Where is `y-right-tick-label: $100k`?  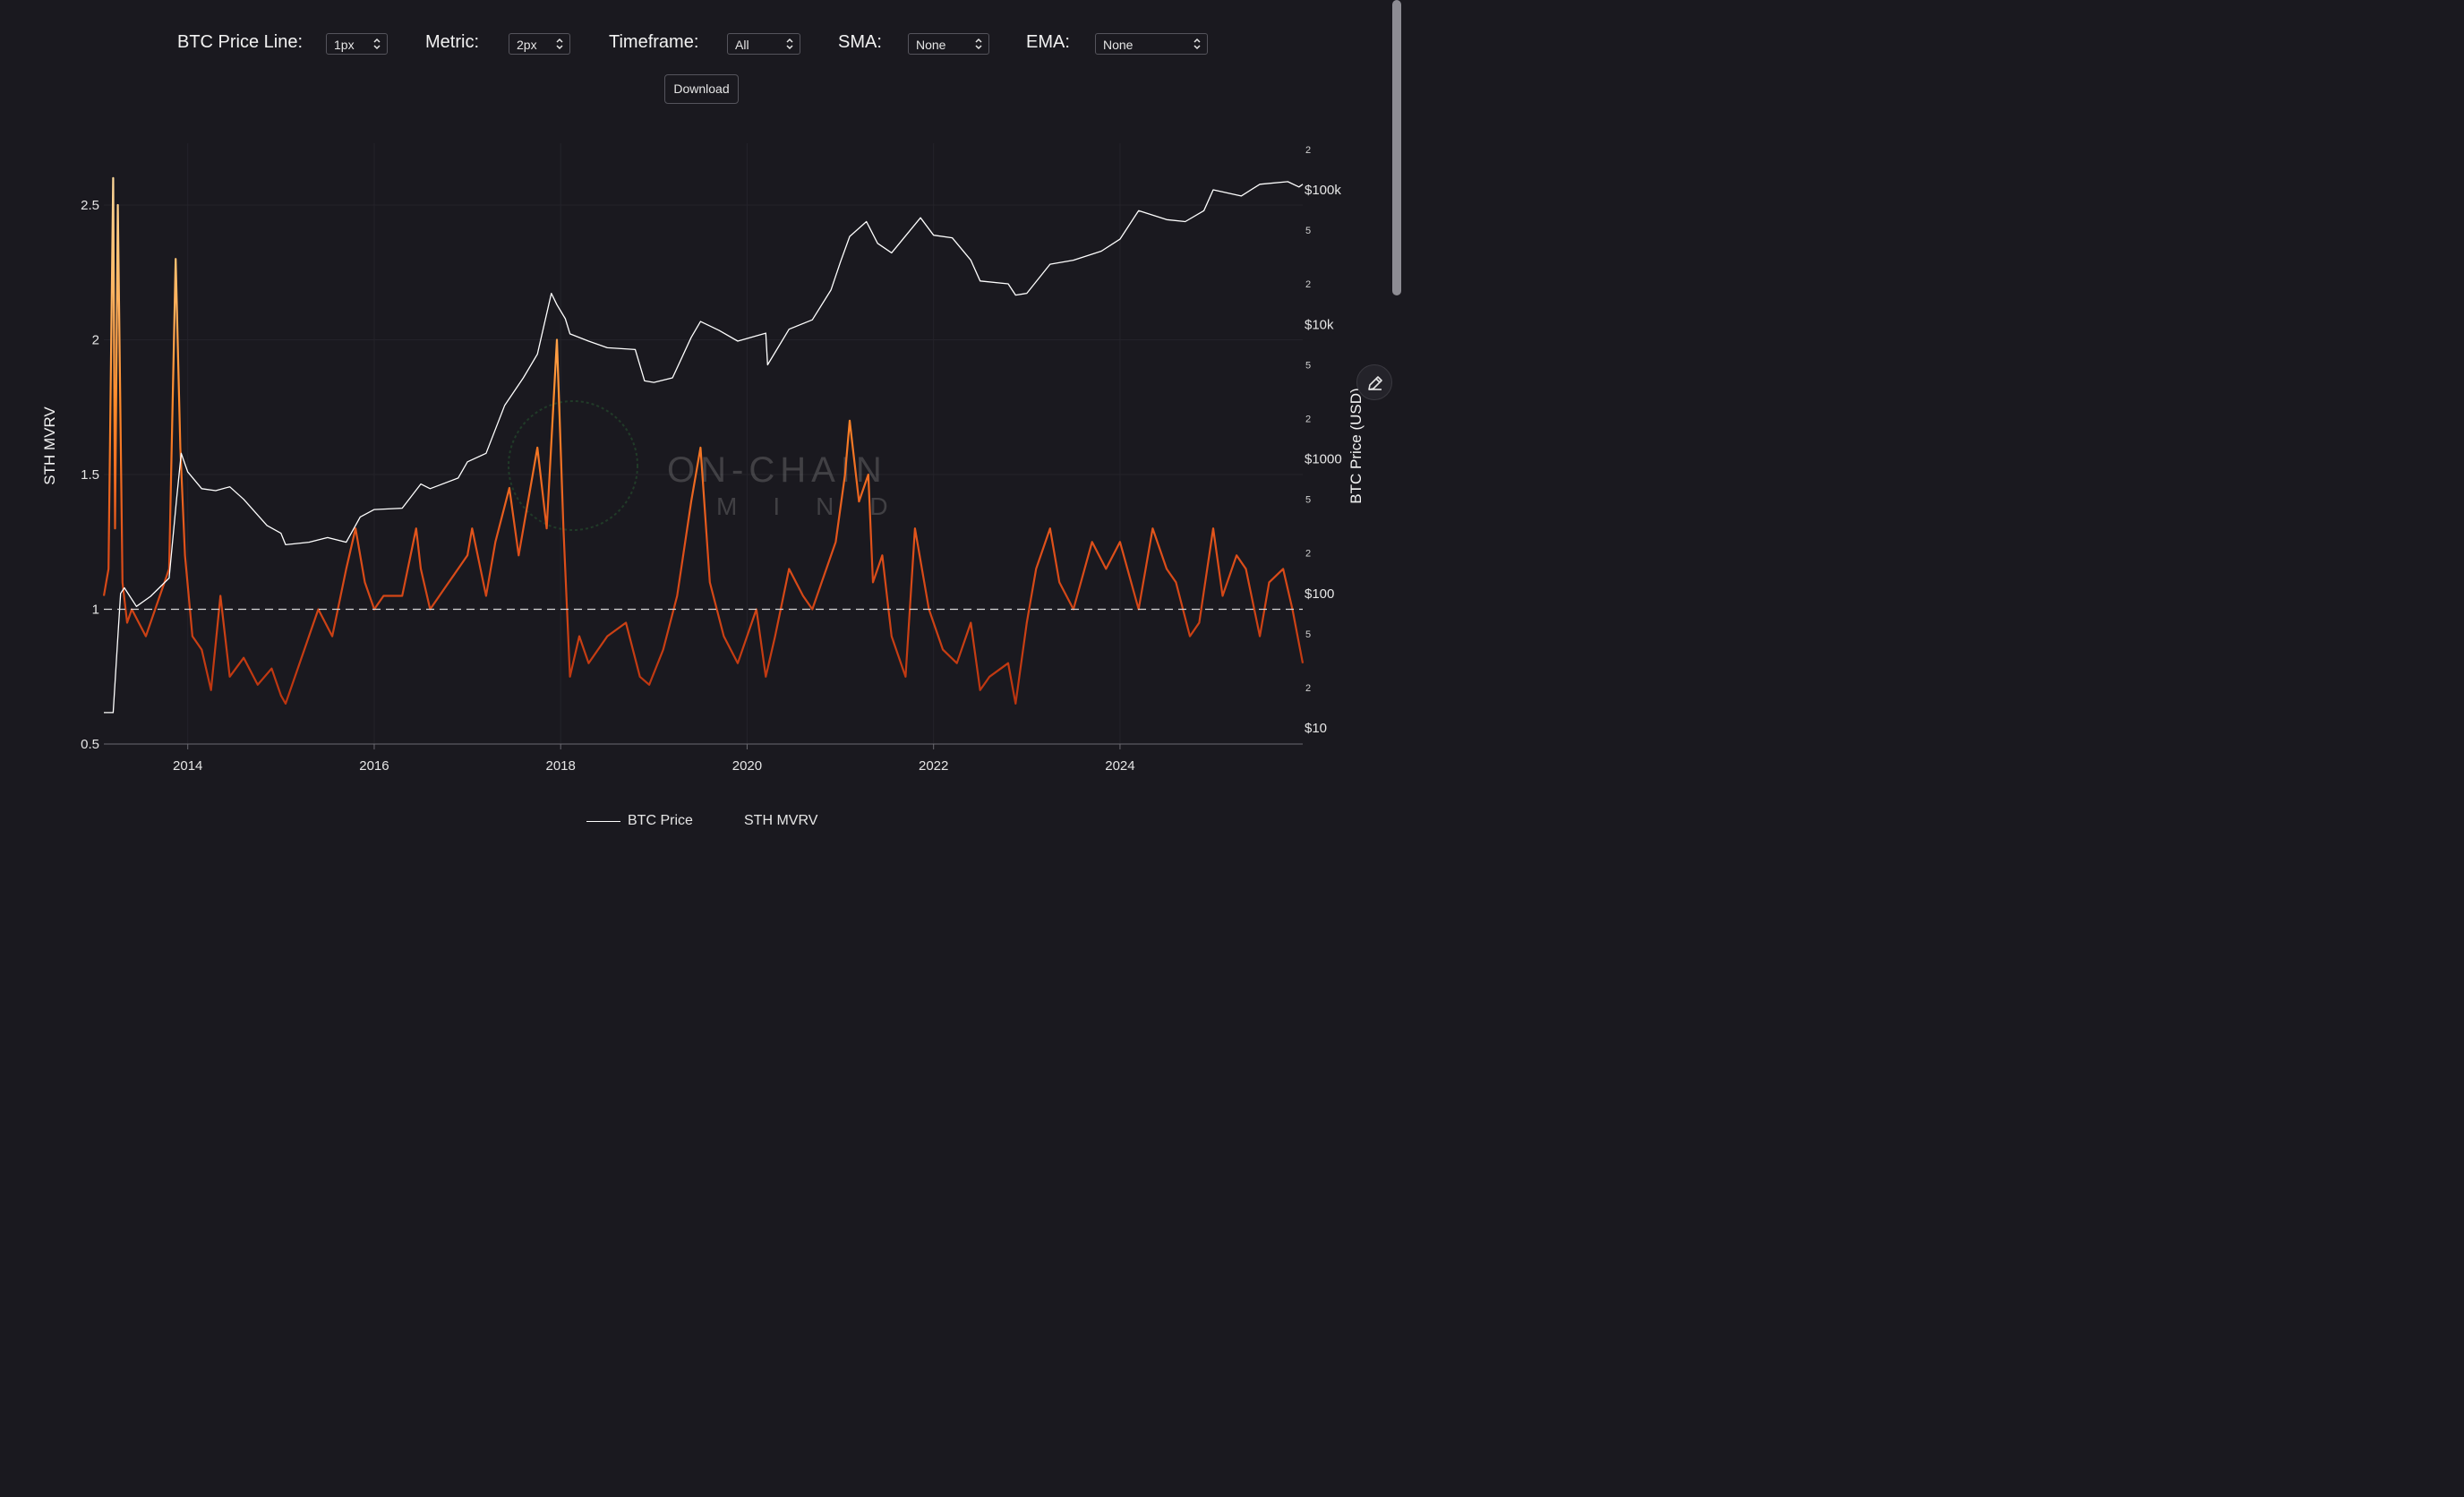 y-right-tick-label: $100k is located at coordinates (1323, 190).